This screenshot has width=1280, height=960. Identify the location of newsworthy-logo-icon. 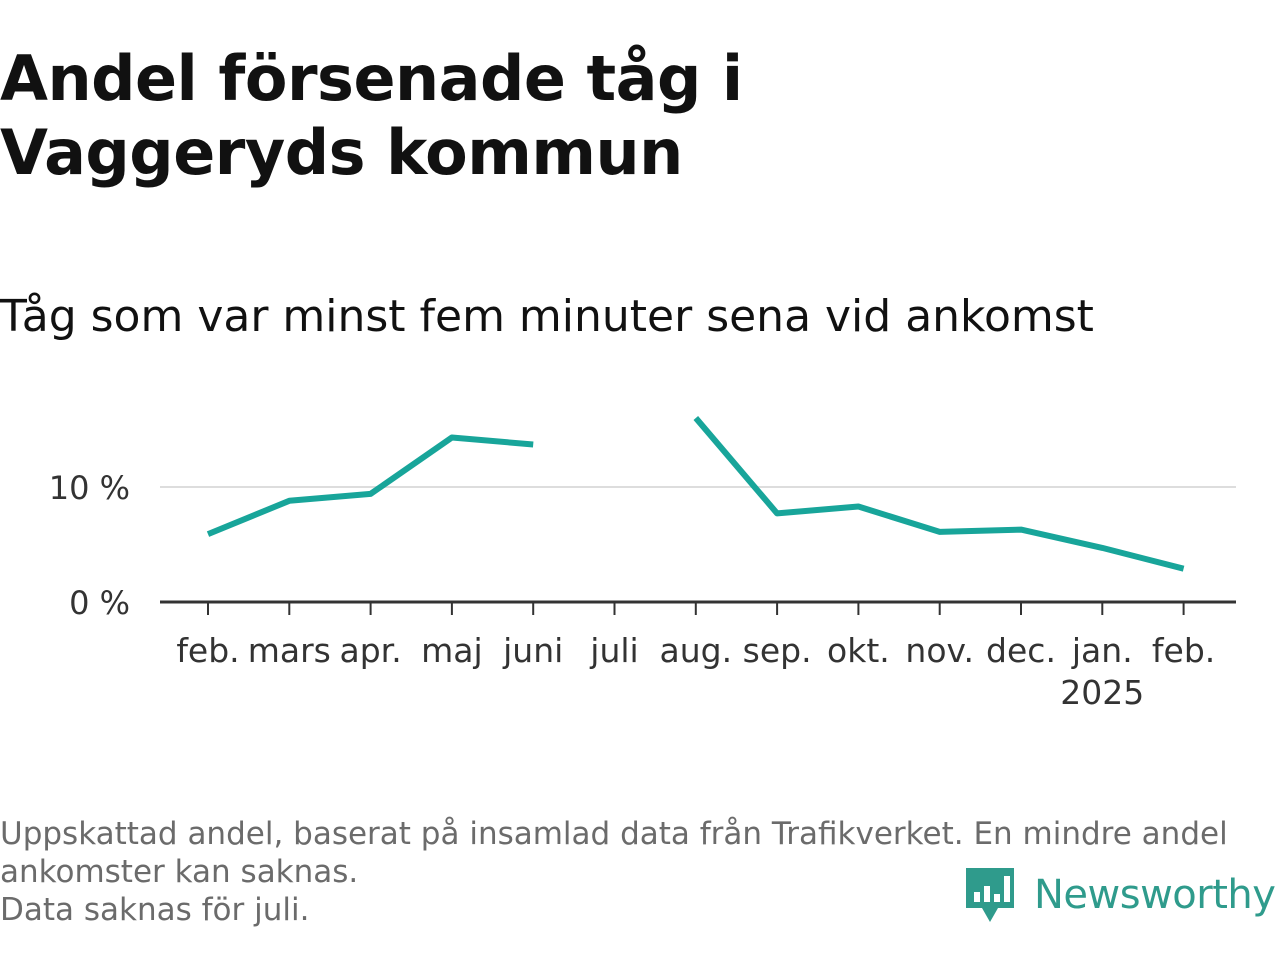
(990, 895).